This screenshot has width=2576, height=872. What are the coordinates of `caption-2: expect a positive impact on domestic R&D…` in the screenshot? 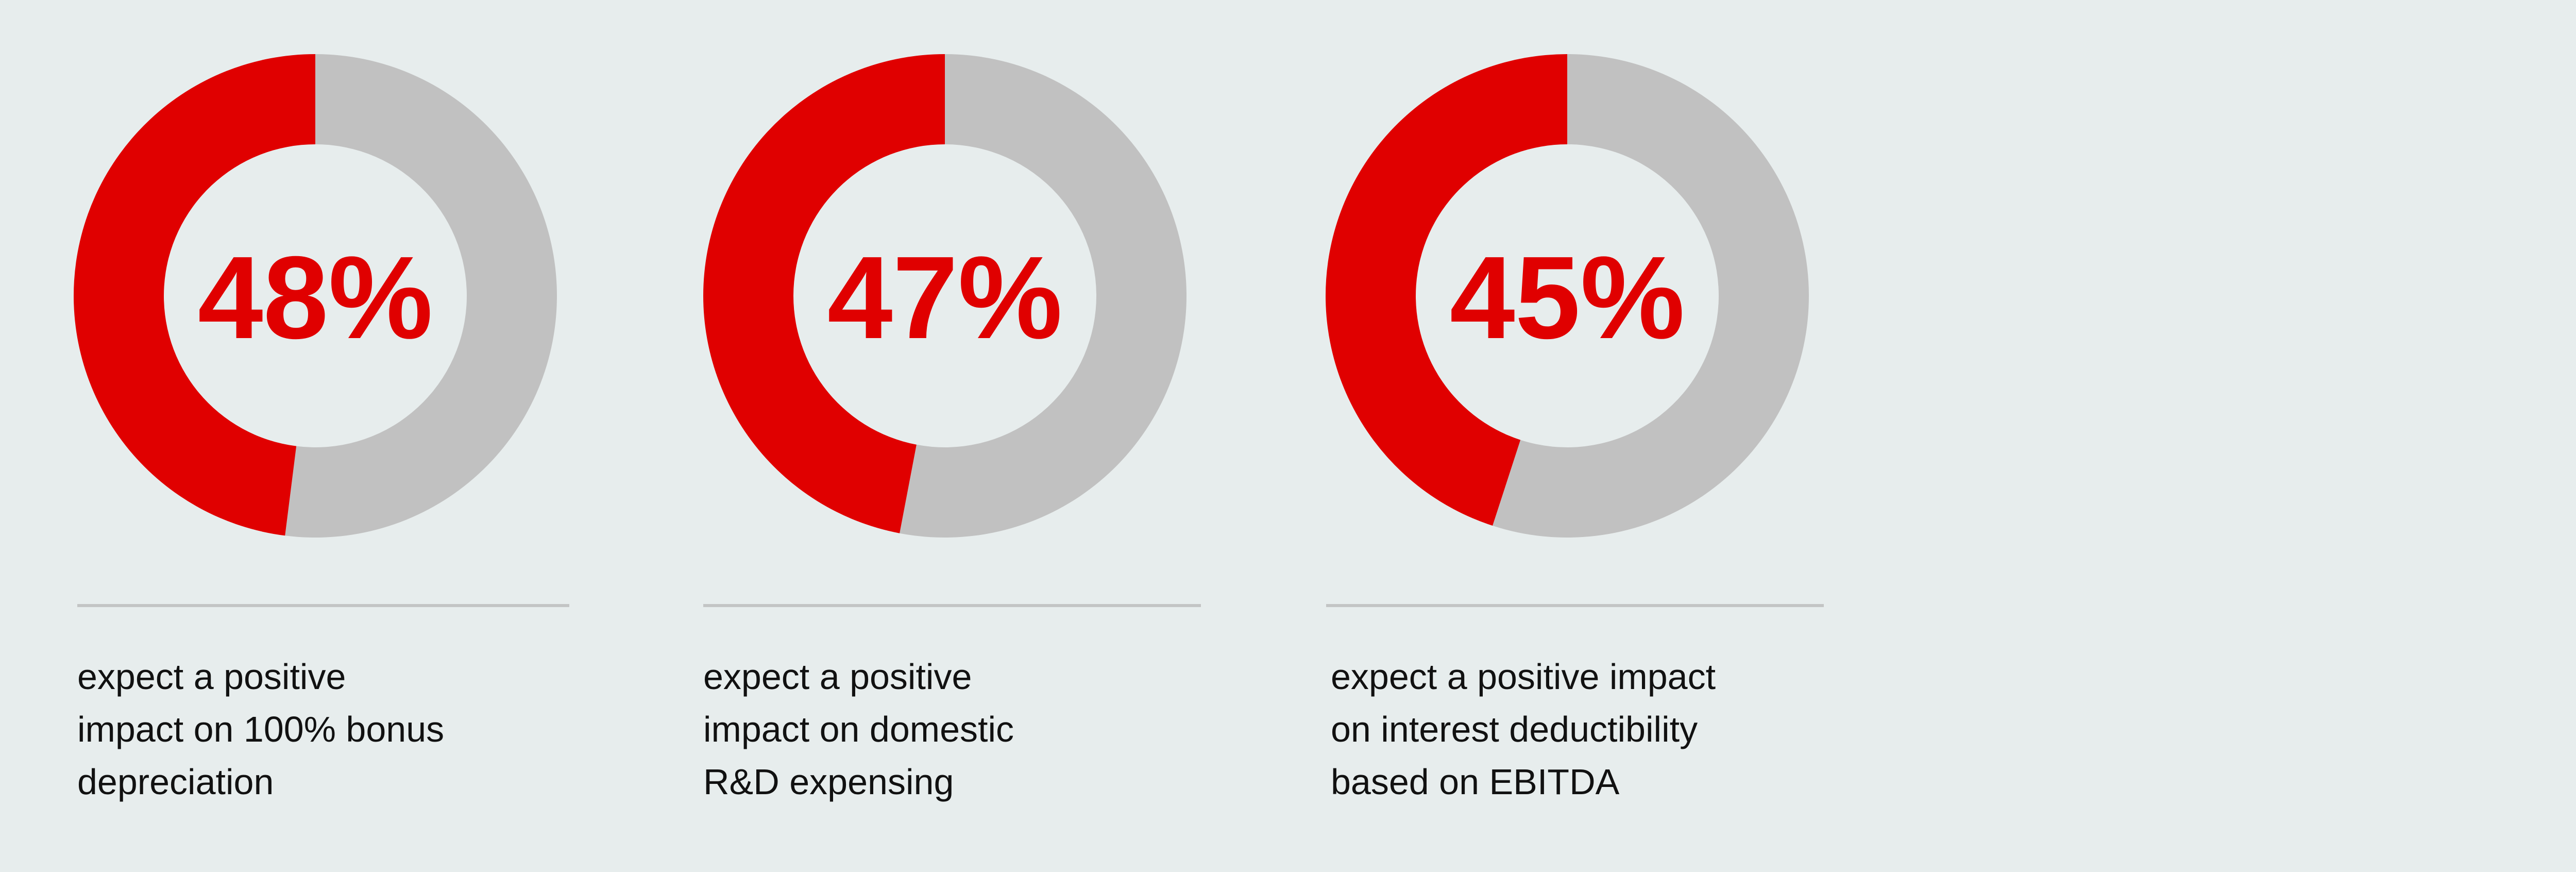 It's located at (960, 729).